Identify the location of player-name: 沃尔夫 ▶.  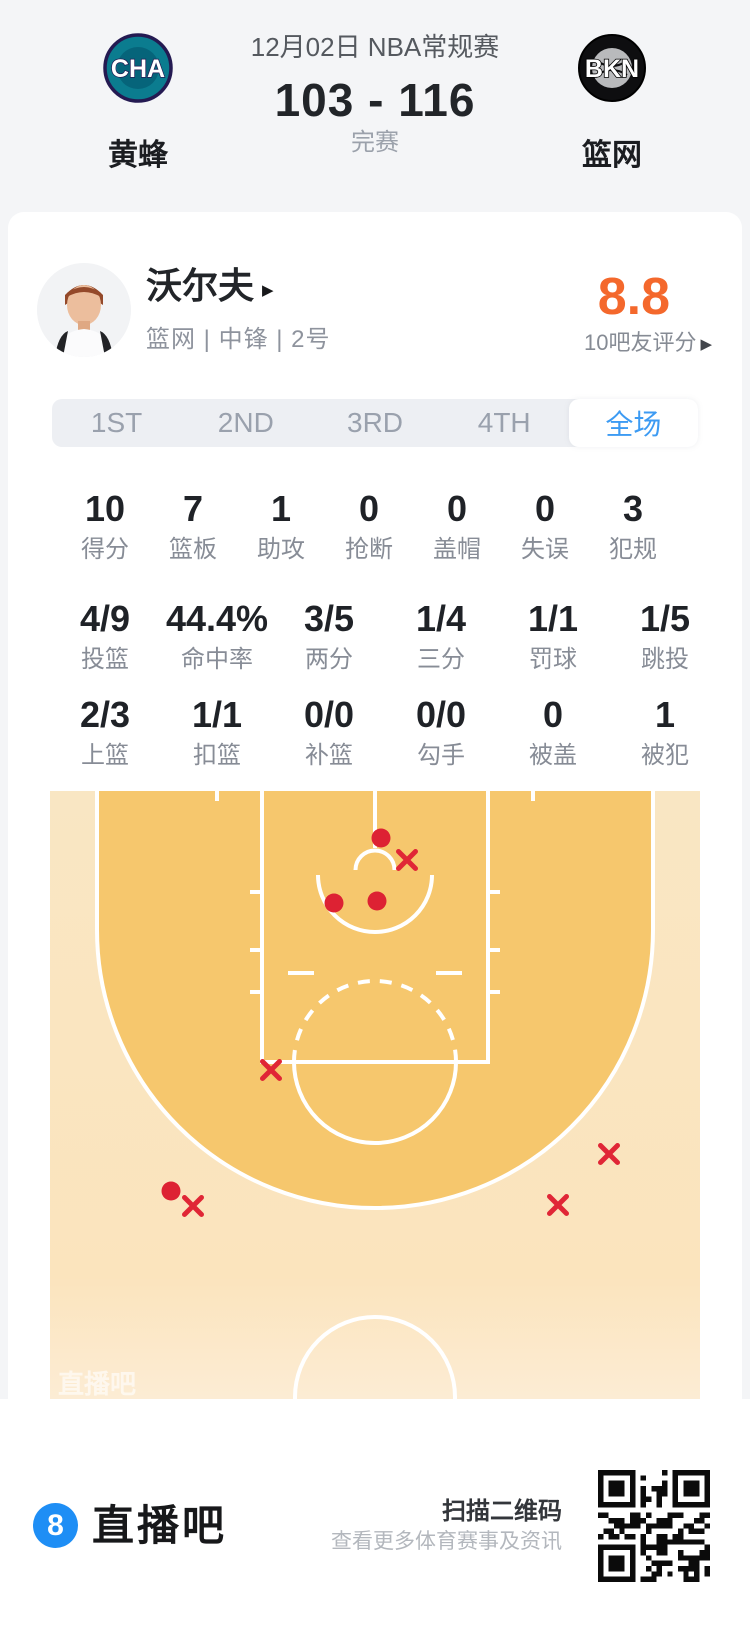
(210, 288).